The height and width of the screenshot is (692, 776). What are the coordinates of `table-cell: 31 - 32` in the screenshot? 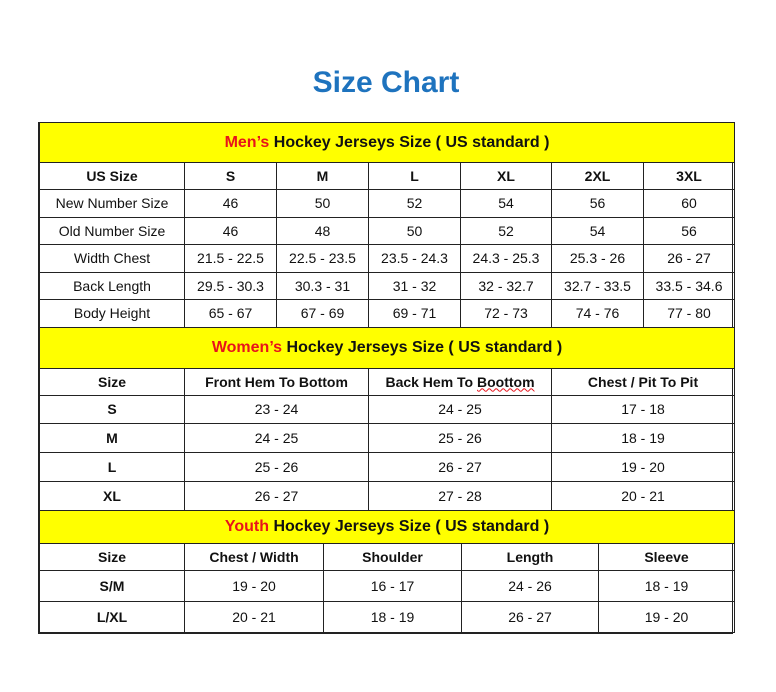 It's located at (414, 285).